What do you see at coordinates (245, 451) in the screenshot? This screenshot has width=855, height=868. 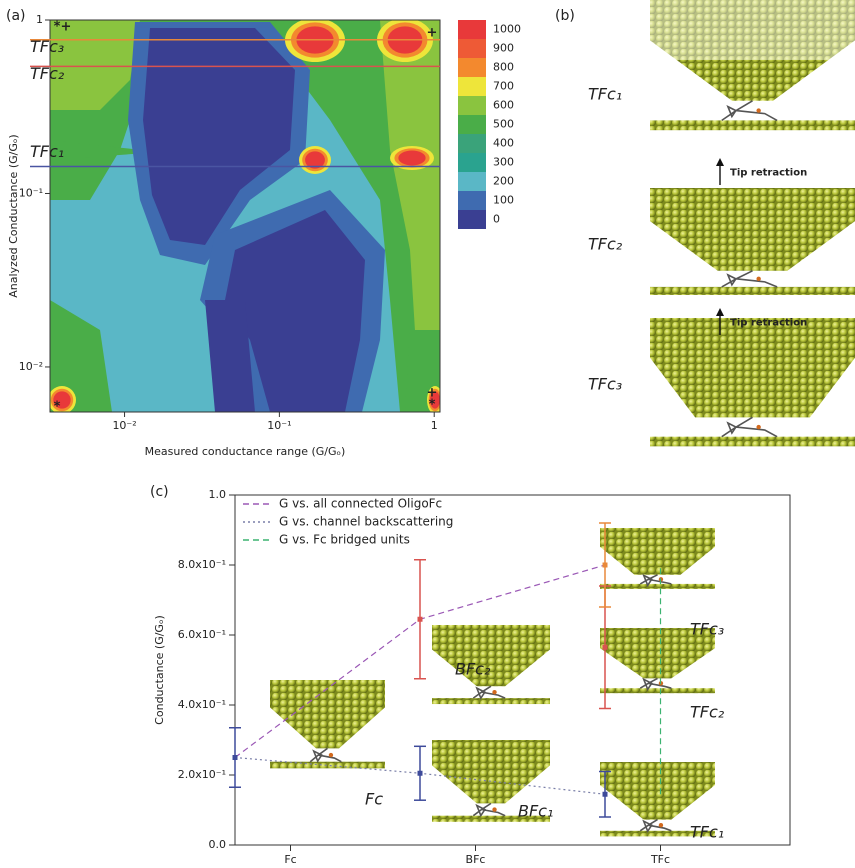 I see `x-axis-label: Measured conductance range (G/Gₒ)` at bounding box center [245, 451].